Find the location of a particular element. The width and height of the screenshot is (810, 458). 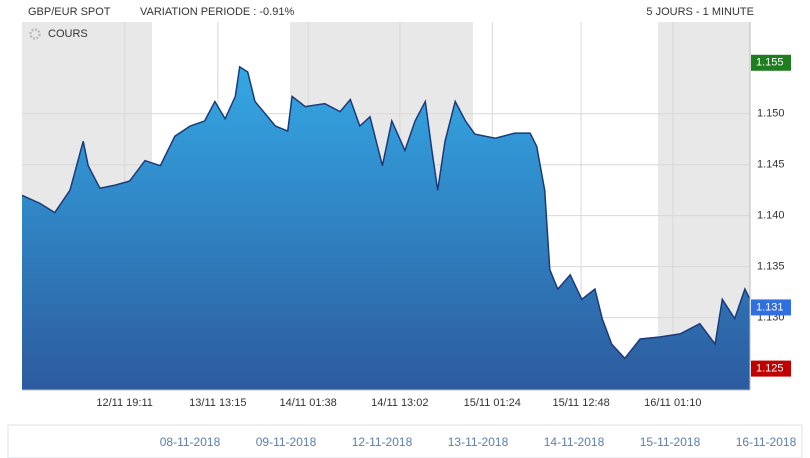

x-tick-label: 16/11 01:10 is located at coordinates (672, 403).